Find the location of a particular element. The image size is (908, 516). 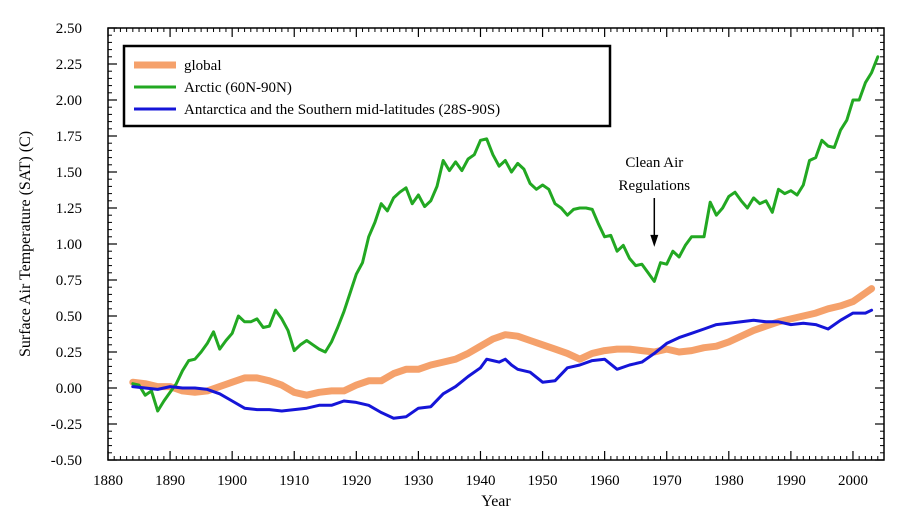

x-tick-label: 1990 is located at coordinates (791, 481).